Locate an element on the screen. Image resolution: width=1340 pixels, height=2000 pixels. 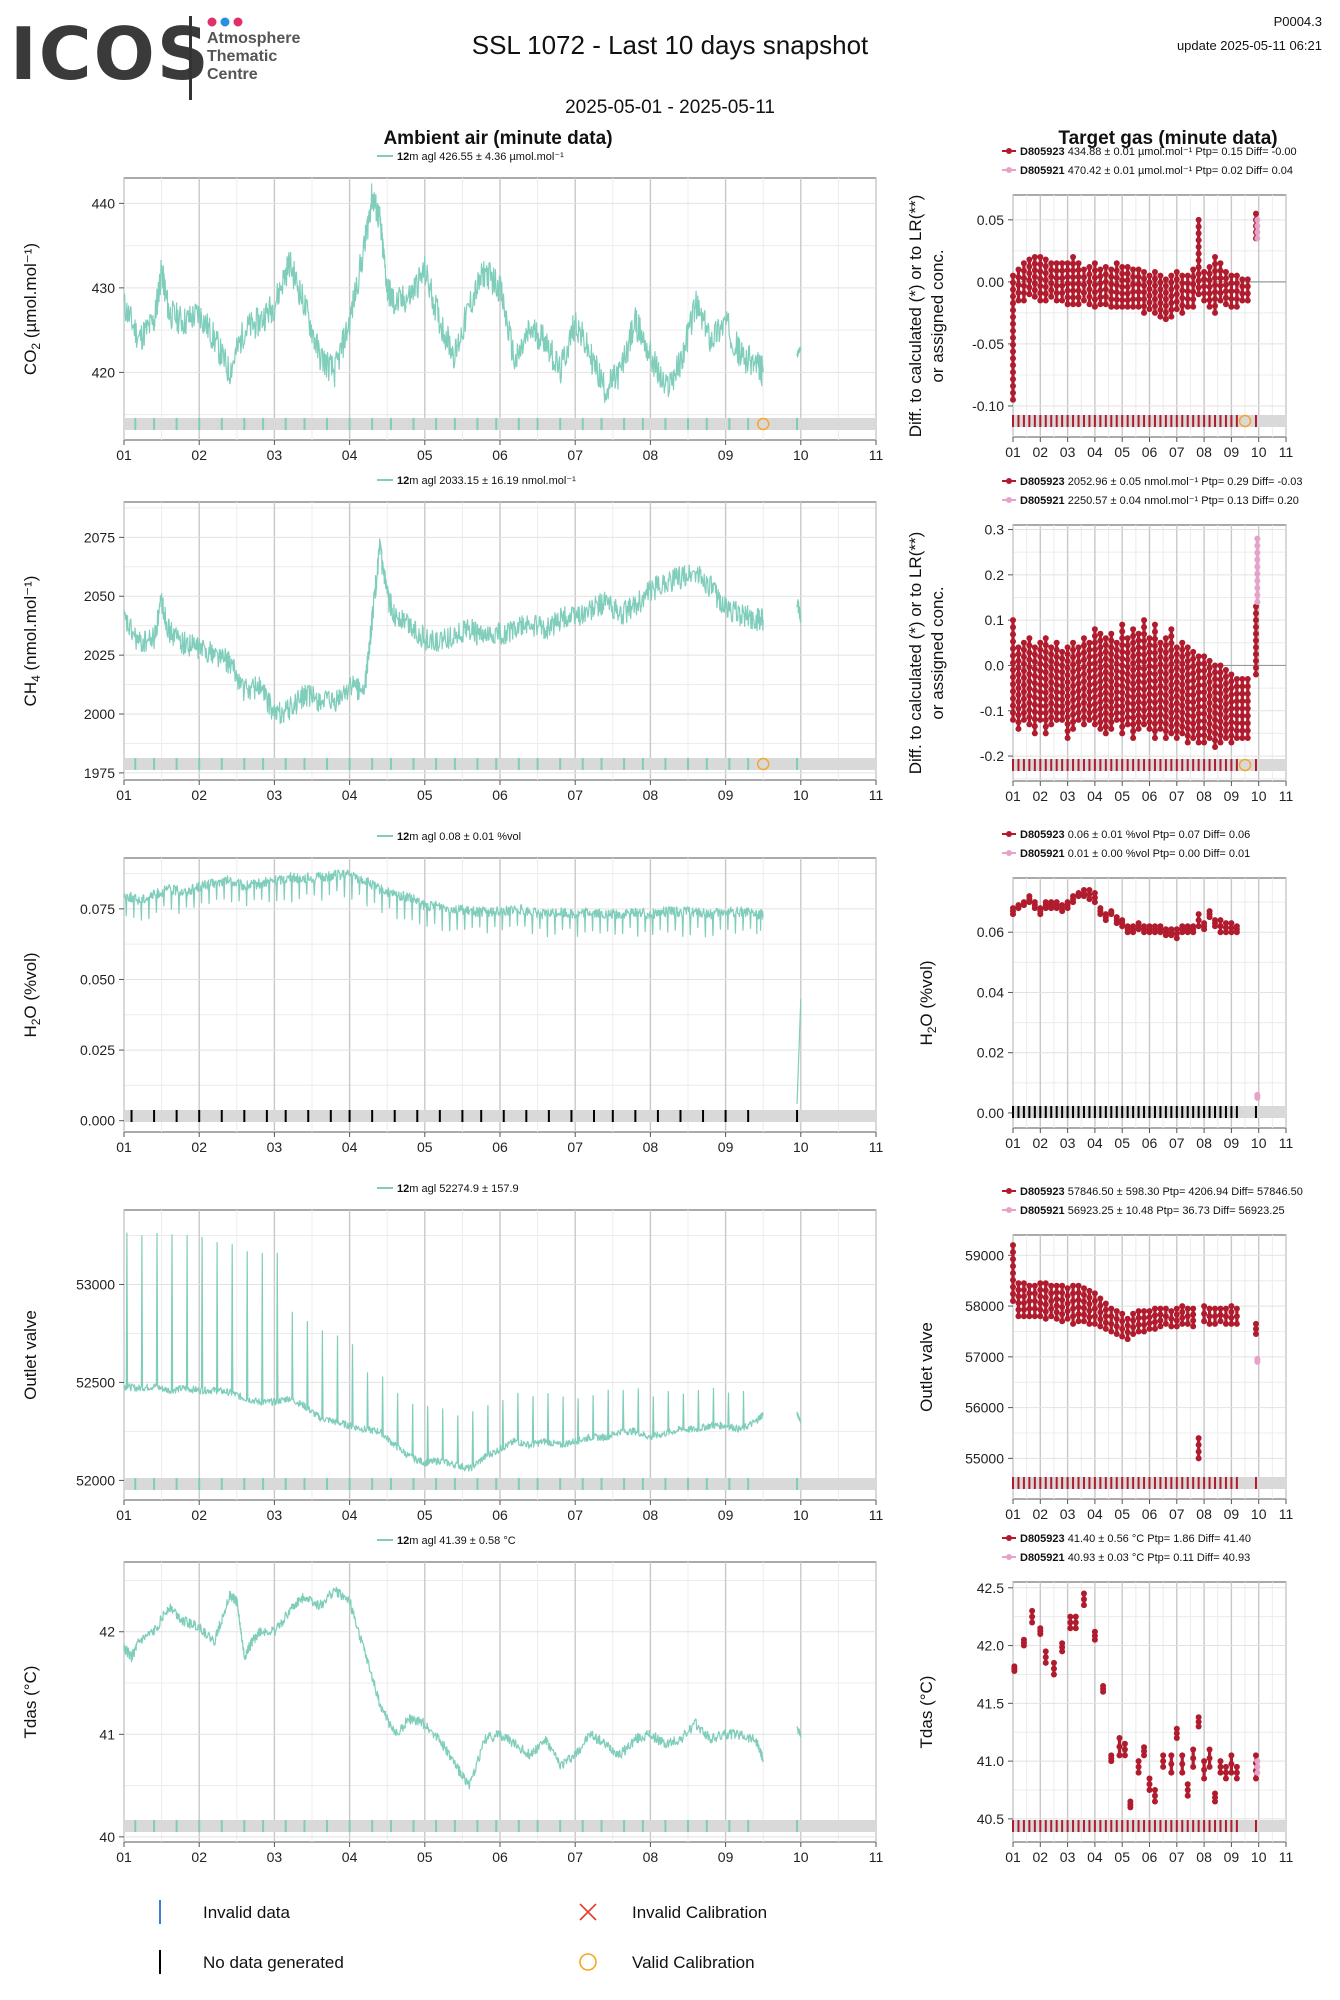
series-line is located at coordinates (443, 293).